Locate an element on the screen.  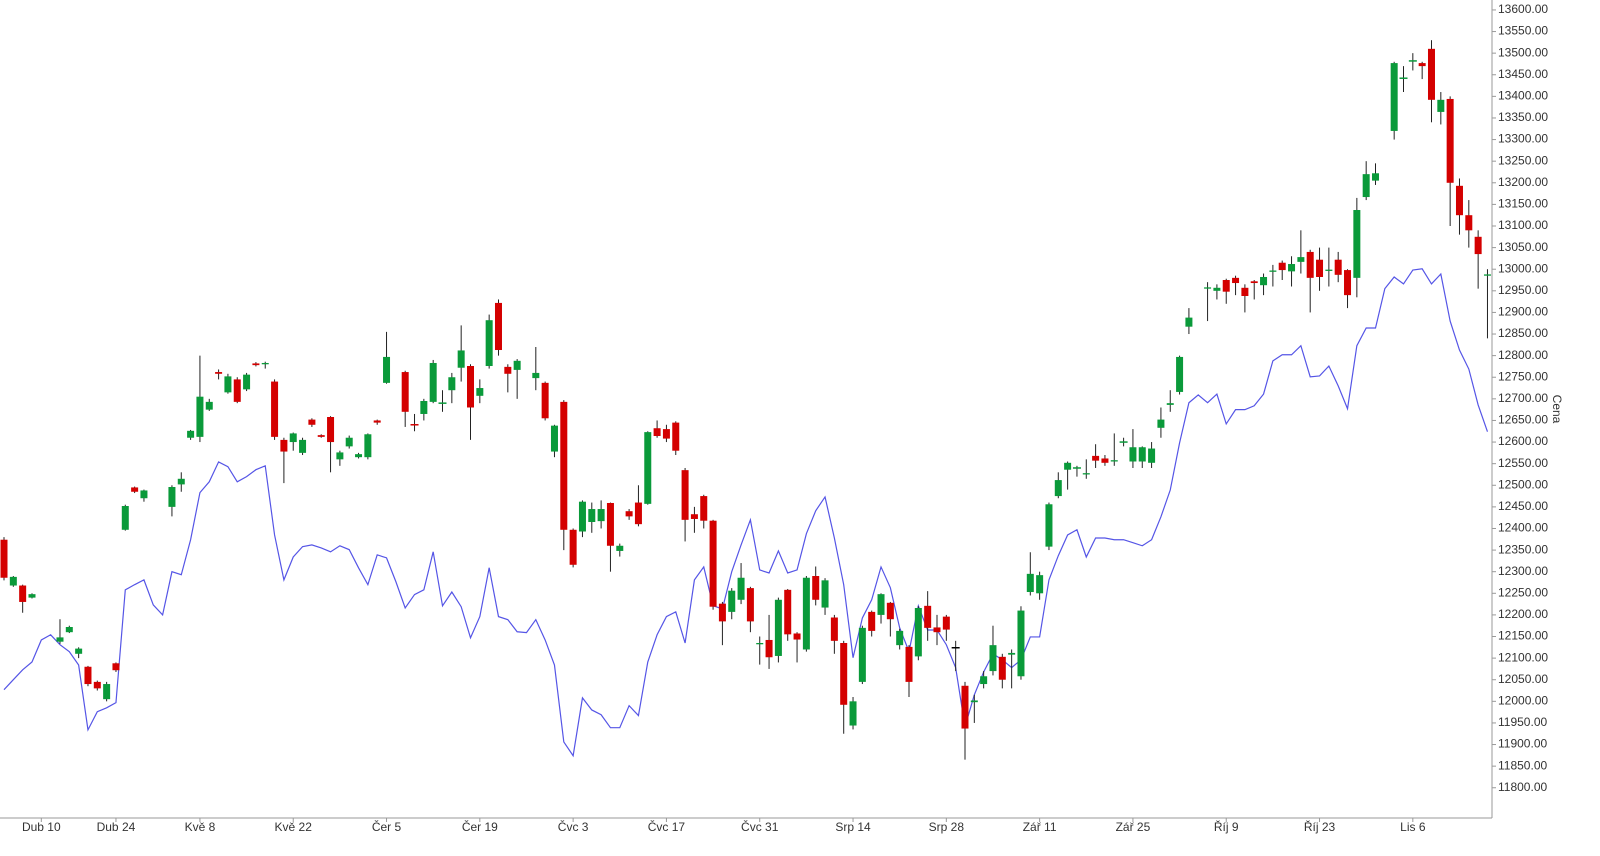
y-tick-label: 13150.00 is located at coordinates (1523, 204).